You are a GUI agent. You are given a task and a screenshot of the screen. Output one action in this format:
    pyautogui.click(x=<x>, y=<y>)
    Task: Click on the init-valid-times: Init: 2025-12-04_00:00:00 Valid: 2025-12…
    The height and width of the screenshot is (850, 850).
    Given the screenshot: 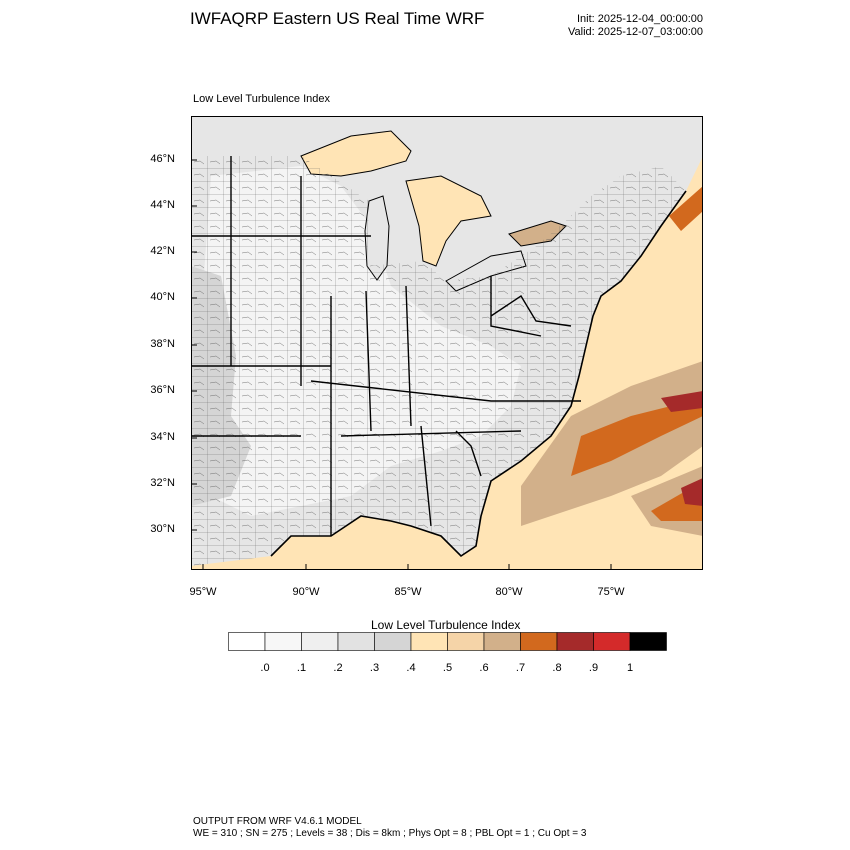 What is the action you would take?
    pyautogui.click(x=635, y=26)
    